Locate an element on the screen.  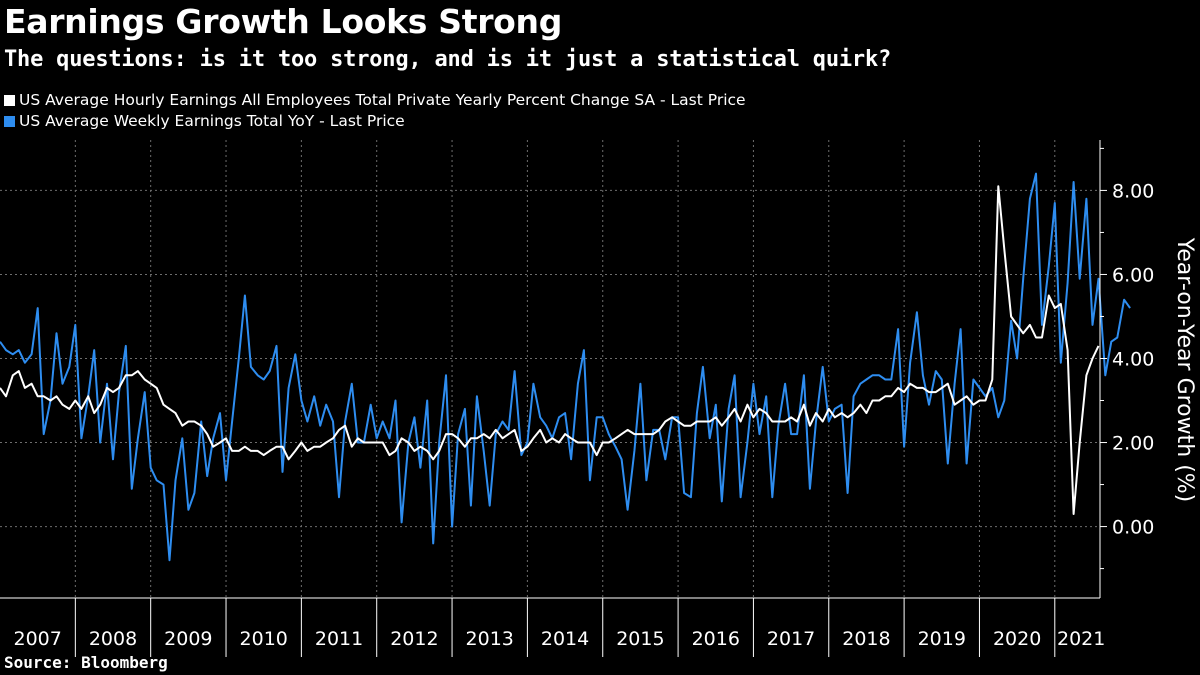
y-tick-label: 8.00 is located at coordinates (1133, 191).